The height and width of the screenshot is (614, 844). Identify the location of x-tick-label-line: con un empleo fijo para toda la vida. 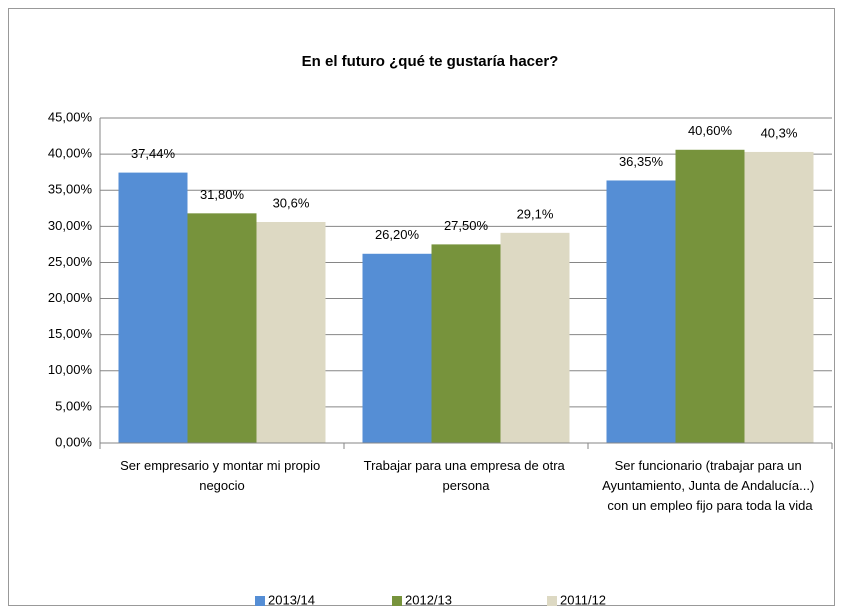
(710, 505).